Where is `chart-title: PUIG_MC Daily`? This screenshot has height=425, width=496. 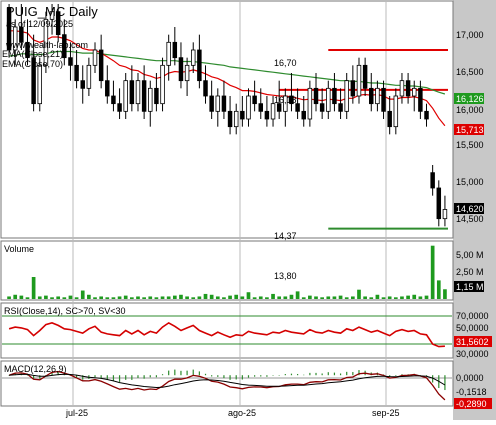
chart-title: PUIG_MC Daily is located at coordinates (52, 11).